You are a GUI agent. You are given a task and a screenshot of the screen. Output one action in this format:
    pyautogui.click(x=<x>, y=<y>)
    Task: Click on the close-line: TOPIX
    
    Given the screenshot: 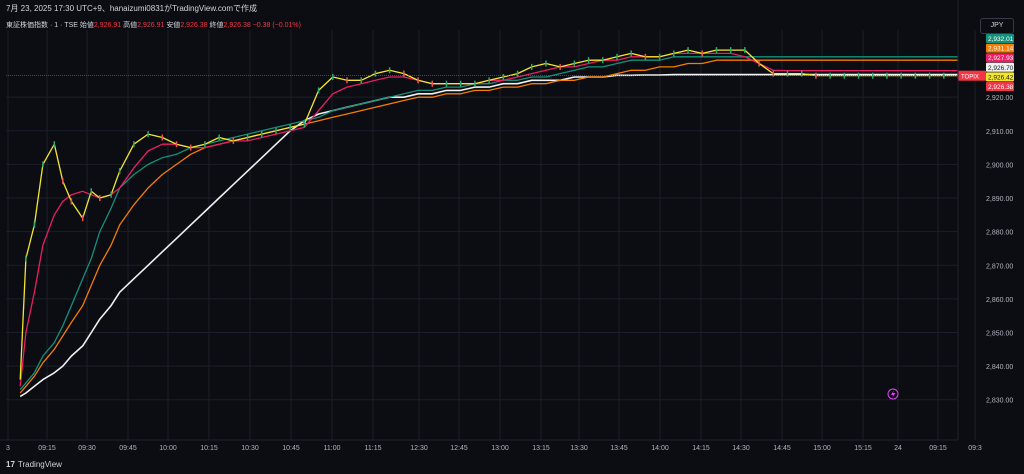 What is the action you would take?
    pyautogui.click(x=496, y=75)
    